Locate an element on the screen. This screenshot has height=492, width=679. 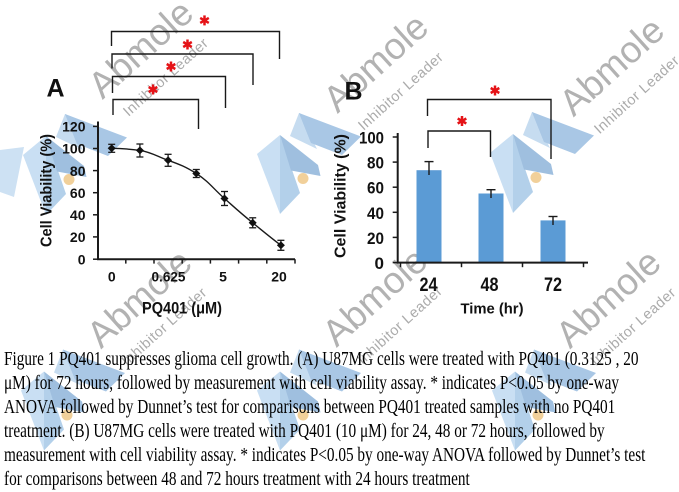
svg-text: 24 is located at coordinates (429, 285).